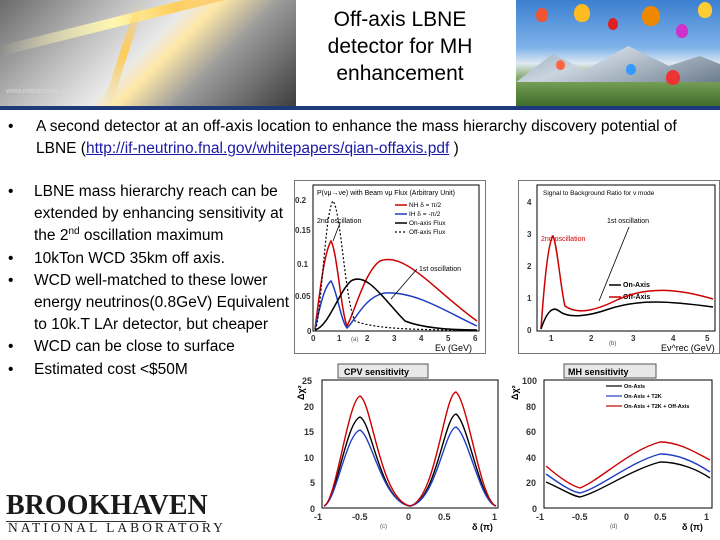  Describe the element at coordinates (563, 239) in the screenshot. I see `plot-b-2nd-label: 2nd oscillation` at that location.